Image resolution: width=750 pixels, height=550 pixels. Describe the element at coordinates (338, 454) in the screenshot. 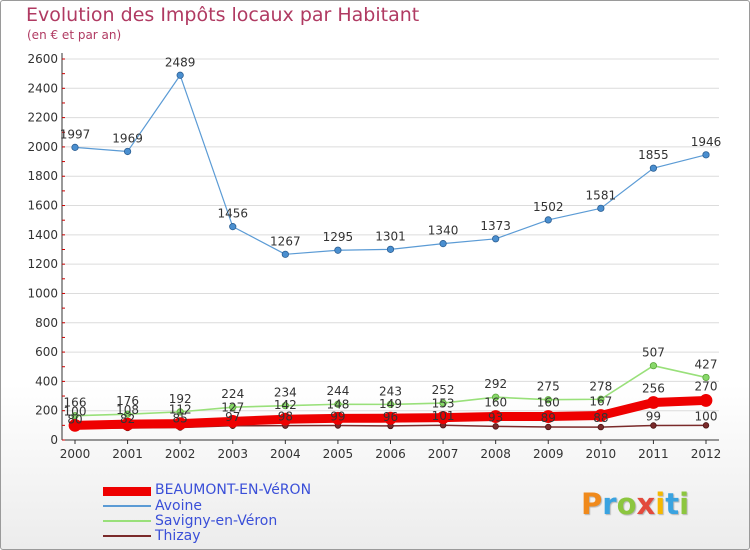

I see `x-tick-label: 2005` at that location.